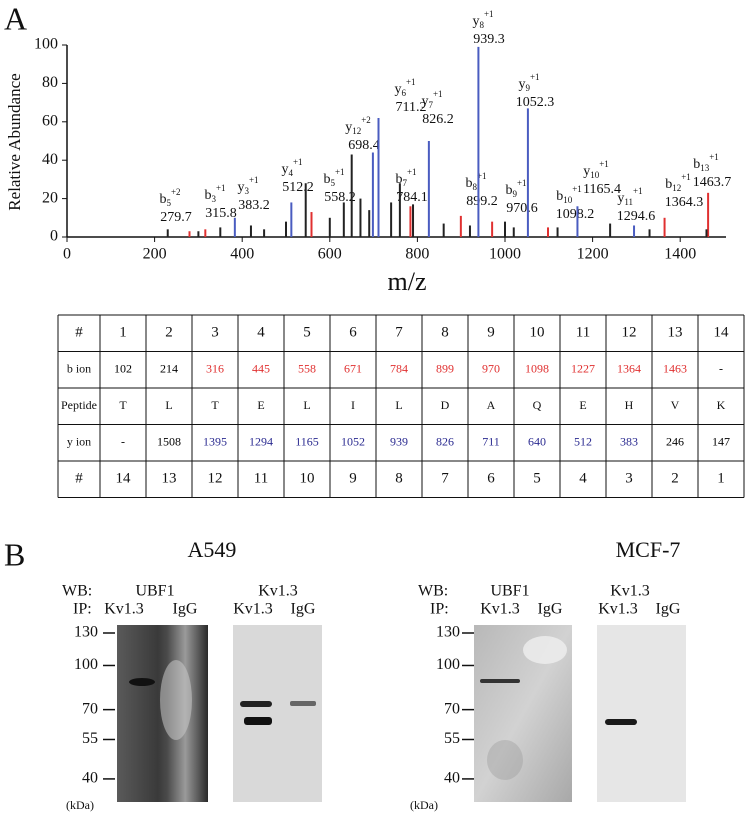  I want to click on y-tick-label: 20, so click(50, 197).